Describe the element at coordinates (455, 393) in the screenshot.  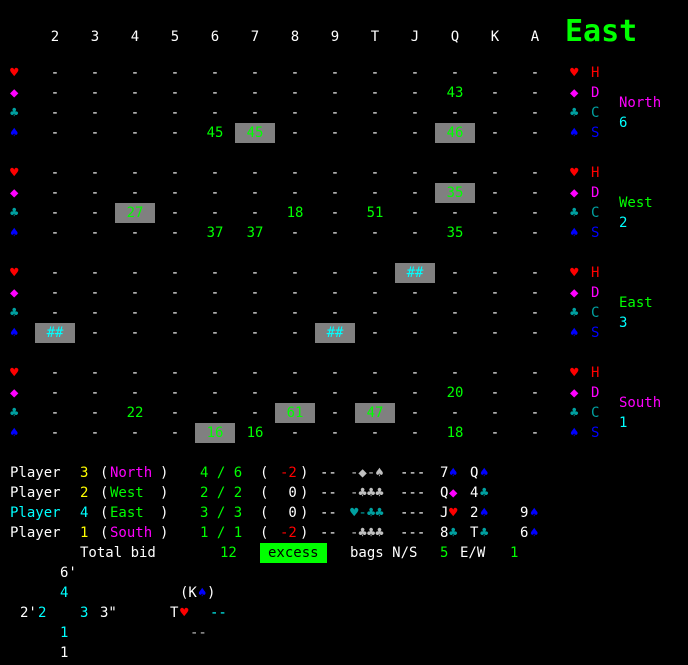
I see `grid-cell: 20` at that location.